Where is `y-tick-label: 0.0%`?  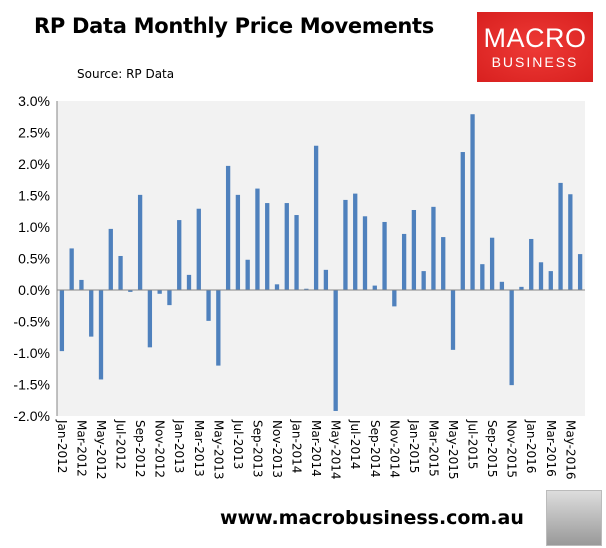 y-tick-label: 0.0% is located at coordinates (34, 290).